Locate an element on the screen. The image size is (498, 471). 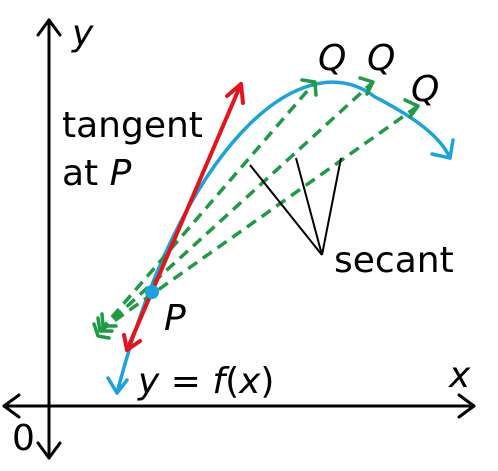
tangent-label-p: P is located at coordinates (121, 173).